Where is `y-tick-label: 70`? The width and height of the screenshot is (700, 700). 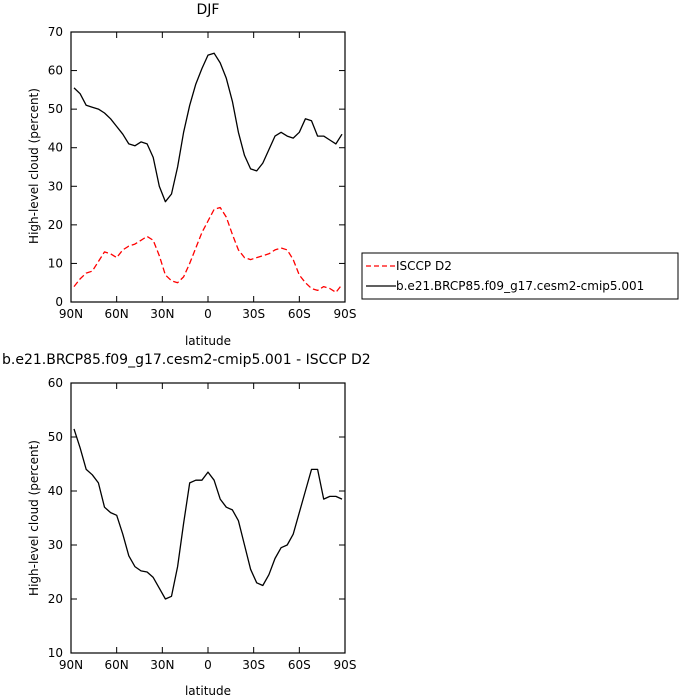 y-tick-label: 70 is located at coordinates (55, 32).